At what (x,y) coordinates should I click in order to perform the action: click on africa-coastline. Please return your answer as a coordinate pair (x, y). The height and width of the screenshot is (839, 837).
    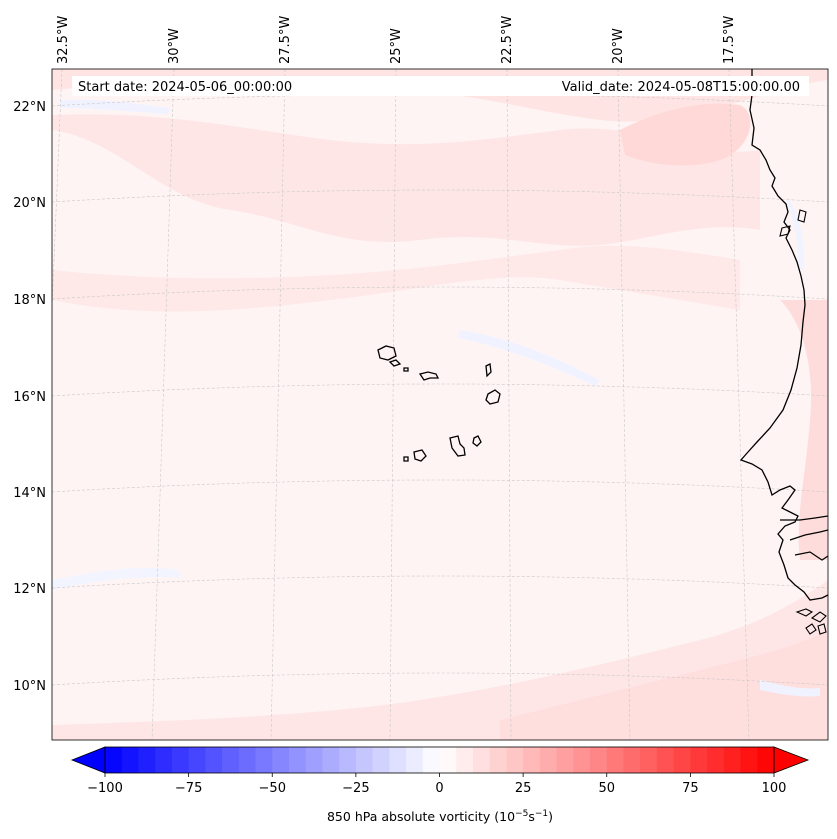
    Looking at the image, I should click on (783, 335).